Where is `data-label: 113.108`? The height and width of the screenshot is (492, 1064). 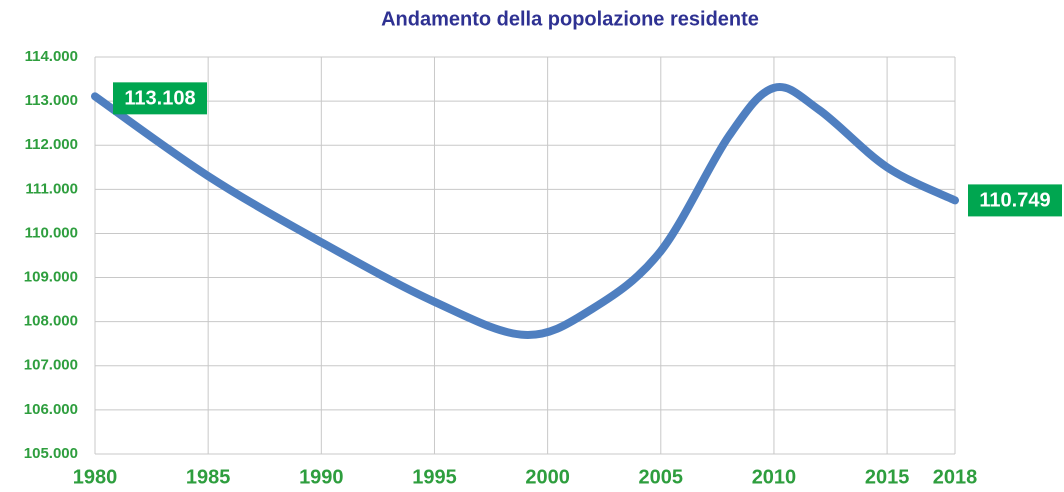 data-label: 113.108 is located at coordinates (159, 99).